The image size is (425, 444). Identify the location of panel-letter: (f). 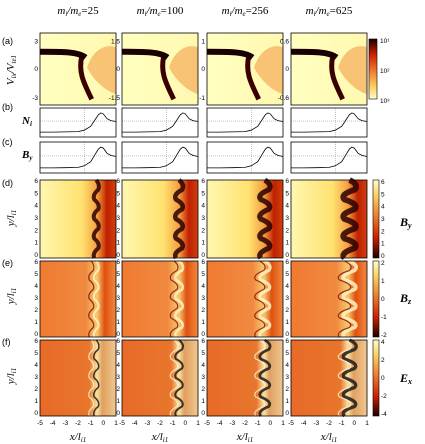
(6, 342).